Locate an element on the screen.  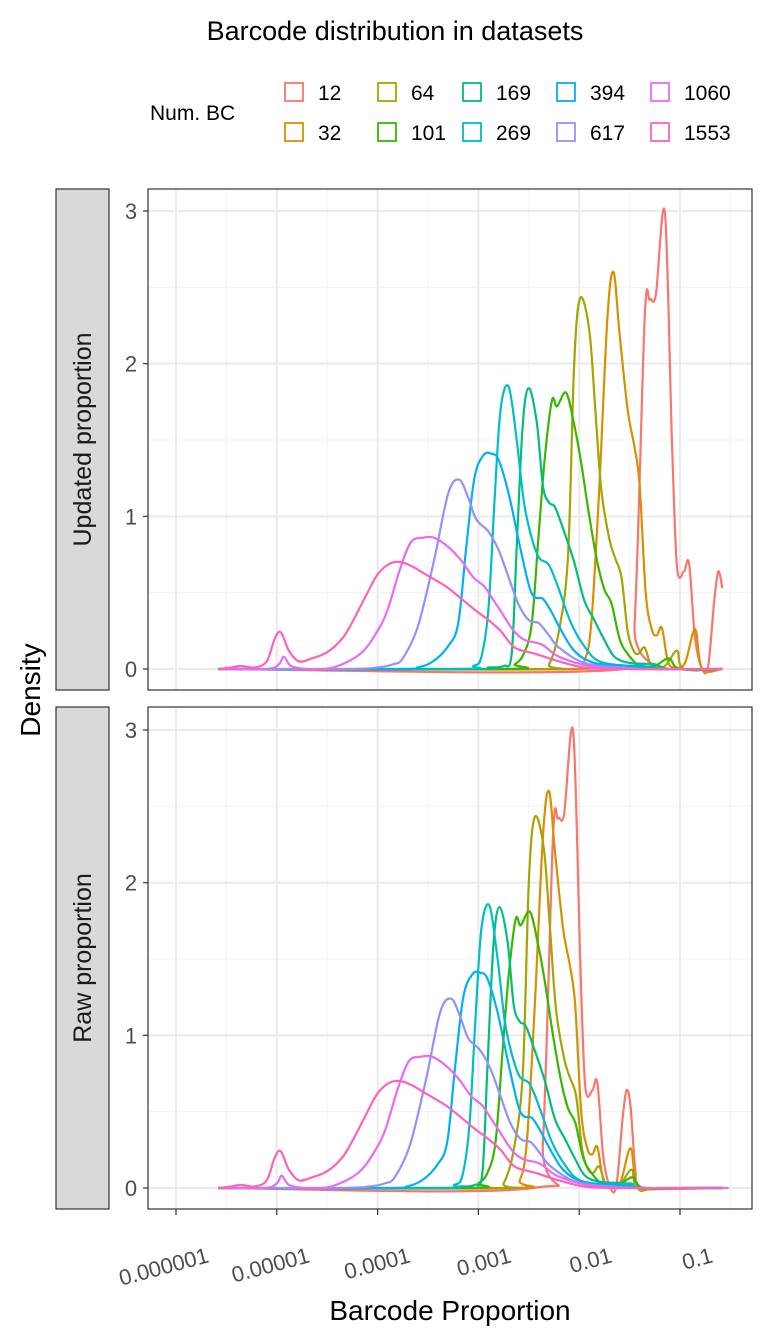
legend-item-1060: 1060 is located at coordinates (690, 93).